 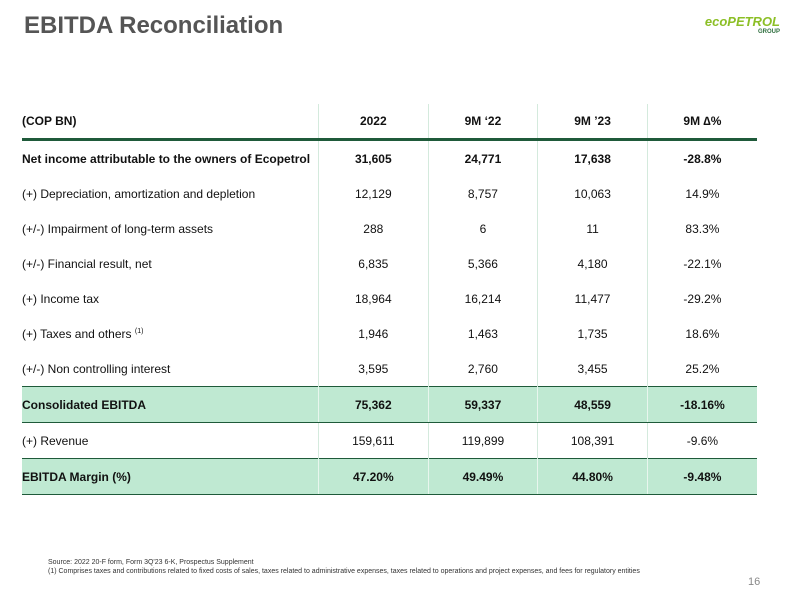 I want to click on row-label: (+) Taxes and others, so click(x=77, y=333).